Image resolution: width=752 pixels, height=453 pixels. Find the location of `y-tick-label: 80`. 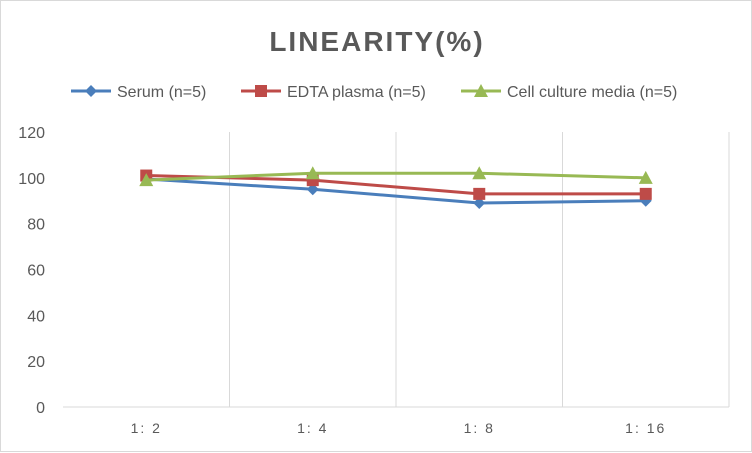

y-tick-label: 80 is located at coordinates (36, 225).